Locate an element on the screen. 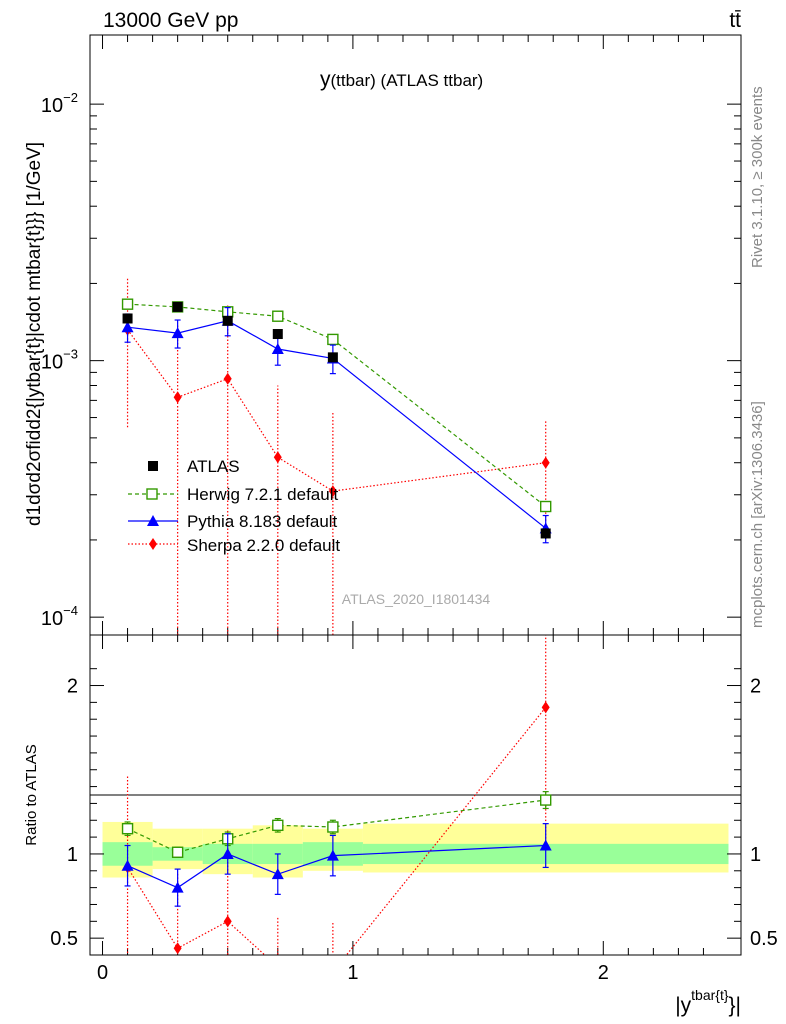 This screenshot has width=786, height=1024. ratio-y-tick-labels-right: 0.5 1 2 is located at coordinates (764, 813).